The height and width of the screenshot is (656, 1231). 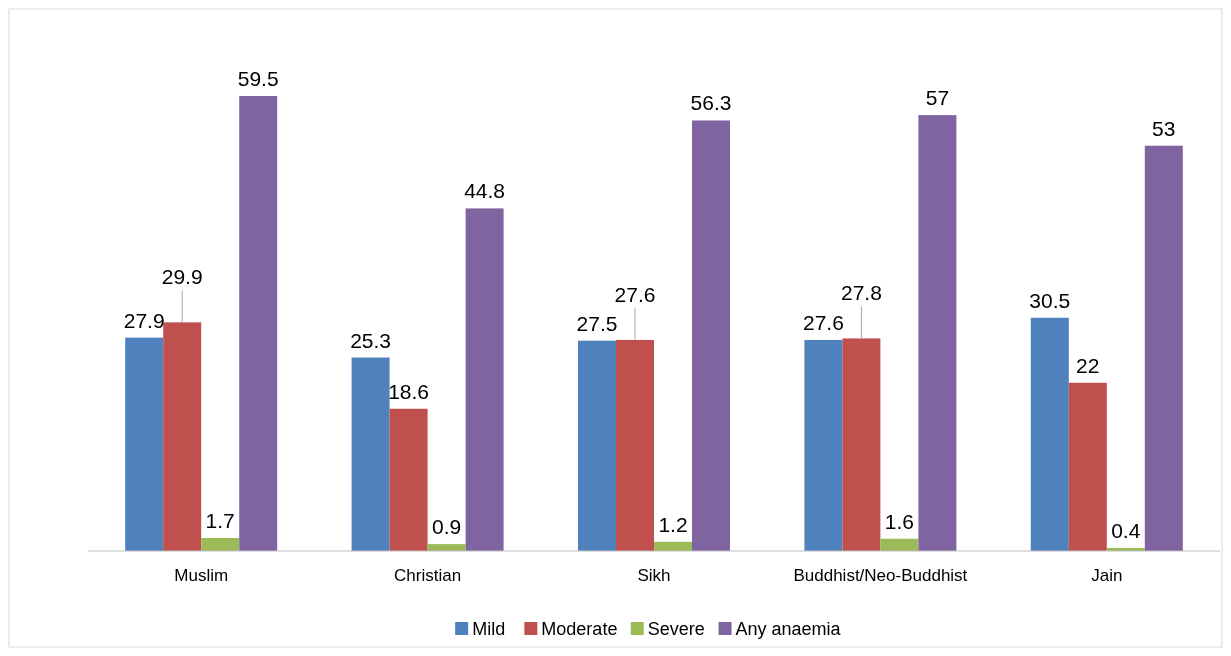 I want to click on data-label: 44.8, so click(x=485, y=191).